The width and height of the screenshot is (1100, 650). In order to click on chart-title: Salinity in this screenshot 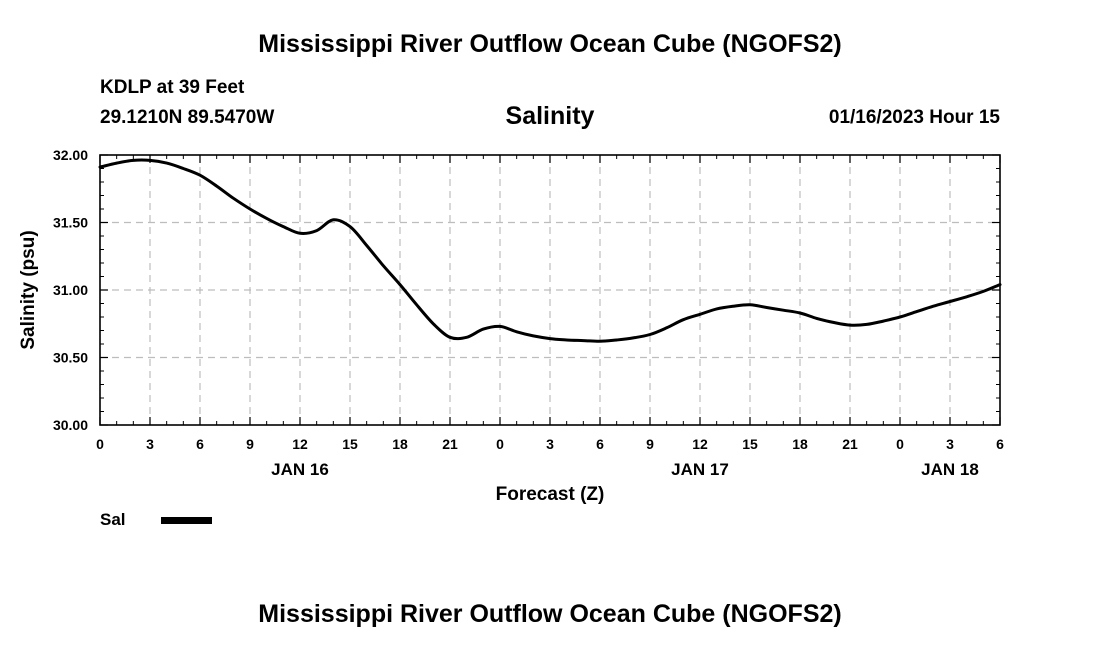, I will do `click(550, 116)`.